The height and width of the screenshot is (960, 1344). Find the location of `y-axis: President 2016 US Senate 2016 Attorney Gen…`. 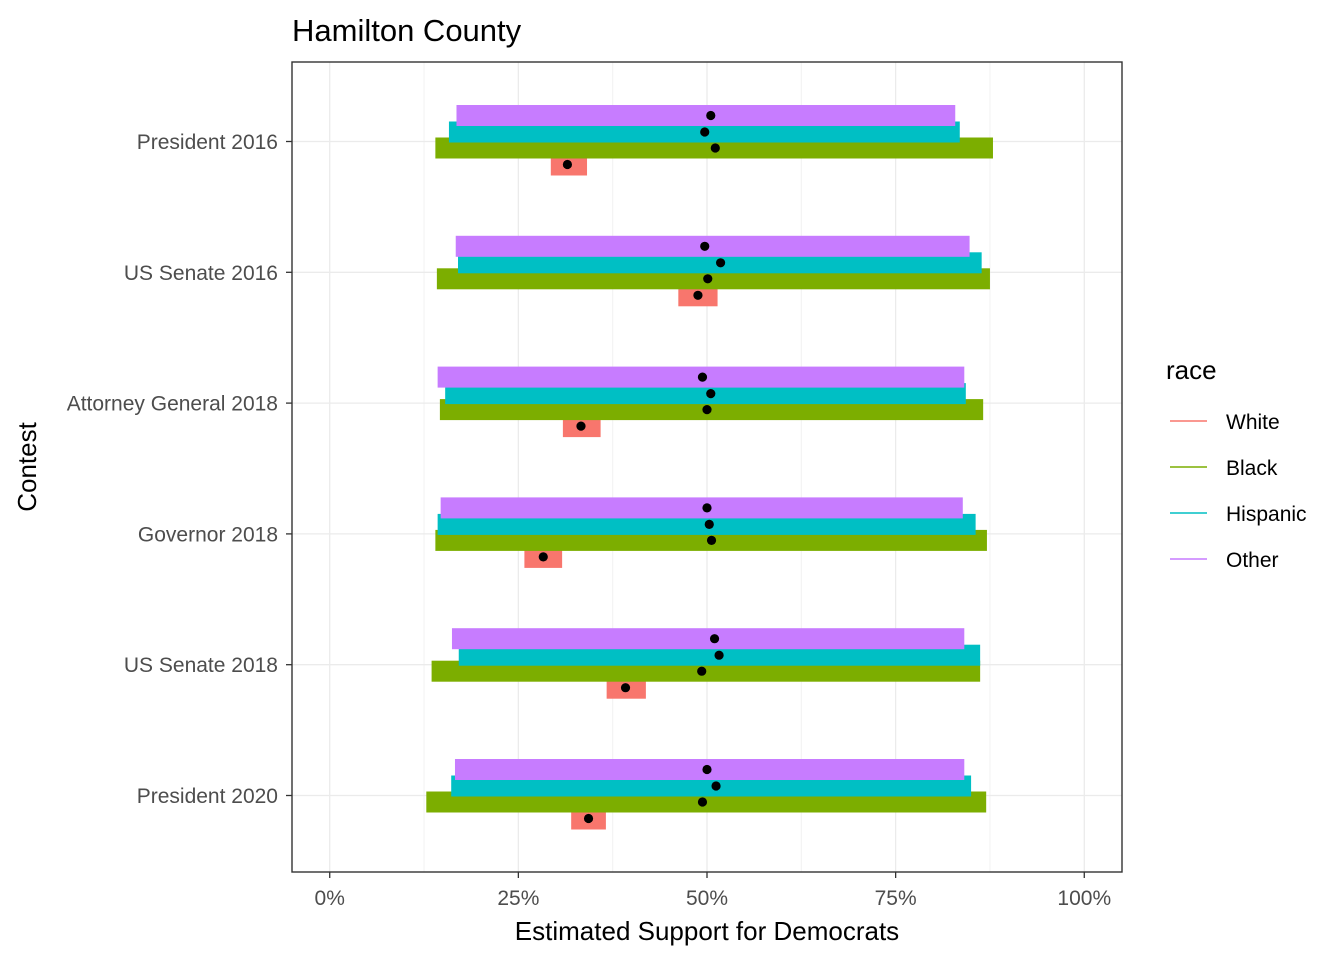

y-axis: President 2016 US Senate 2016 Attorney Gen… is located at coordinates (179, 469).